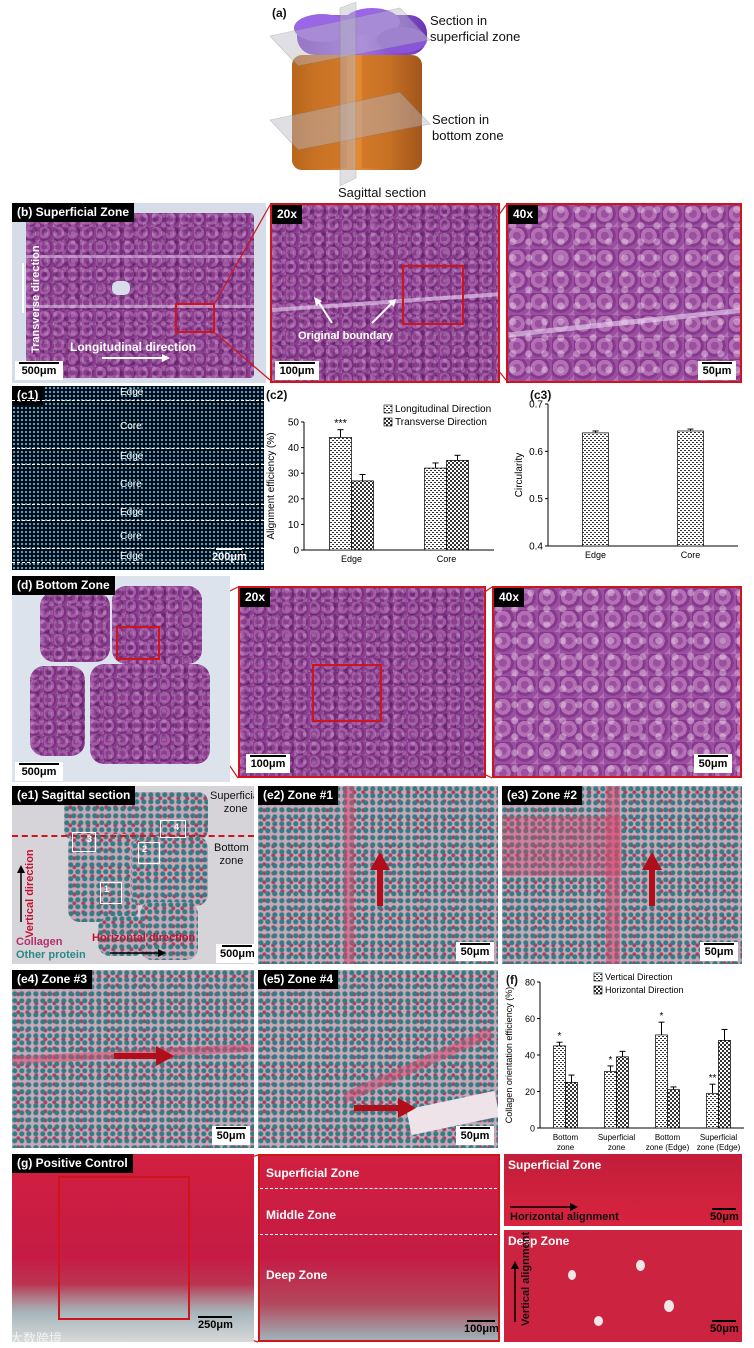  I want to click on b40-scalebar: 50μm, so click(717, 370).